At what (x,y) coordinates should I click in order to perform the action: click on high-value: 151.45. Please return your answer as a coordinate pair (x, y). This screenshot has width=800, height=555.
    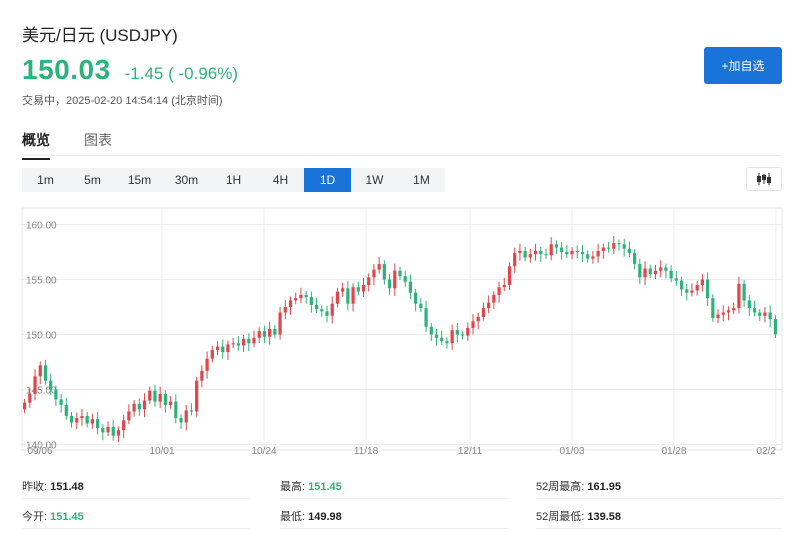
    Looking at the image, I should click on (325, 487).